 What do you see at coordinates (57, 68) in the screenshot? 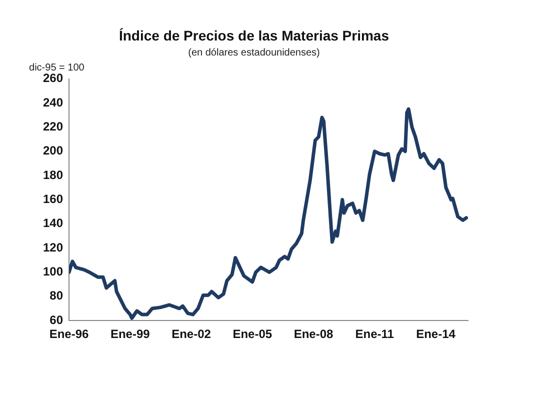
I see `text: dic-95 = 100` at bounding box center [57, 68].